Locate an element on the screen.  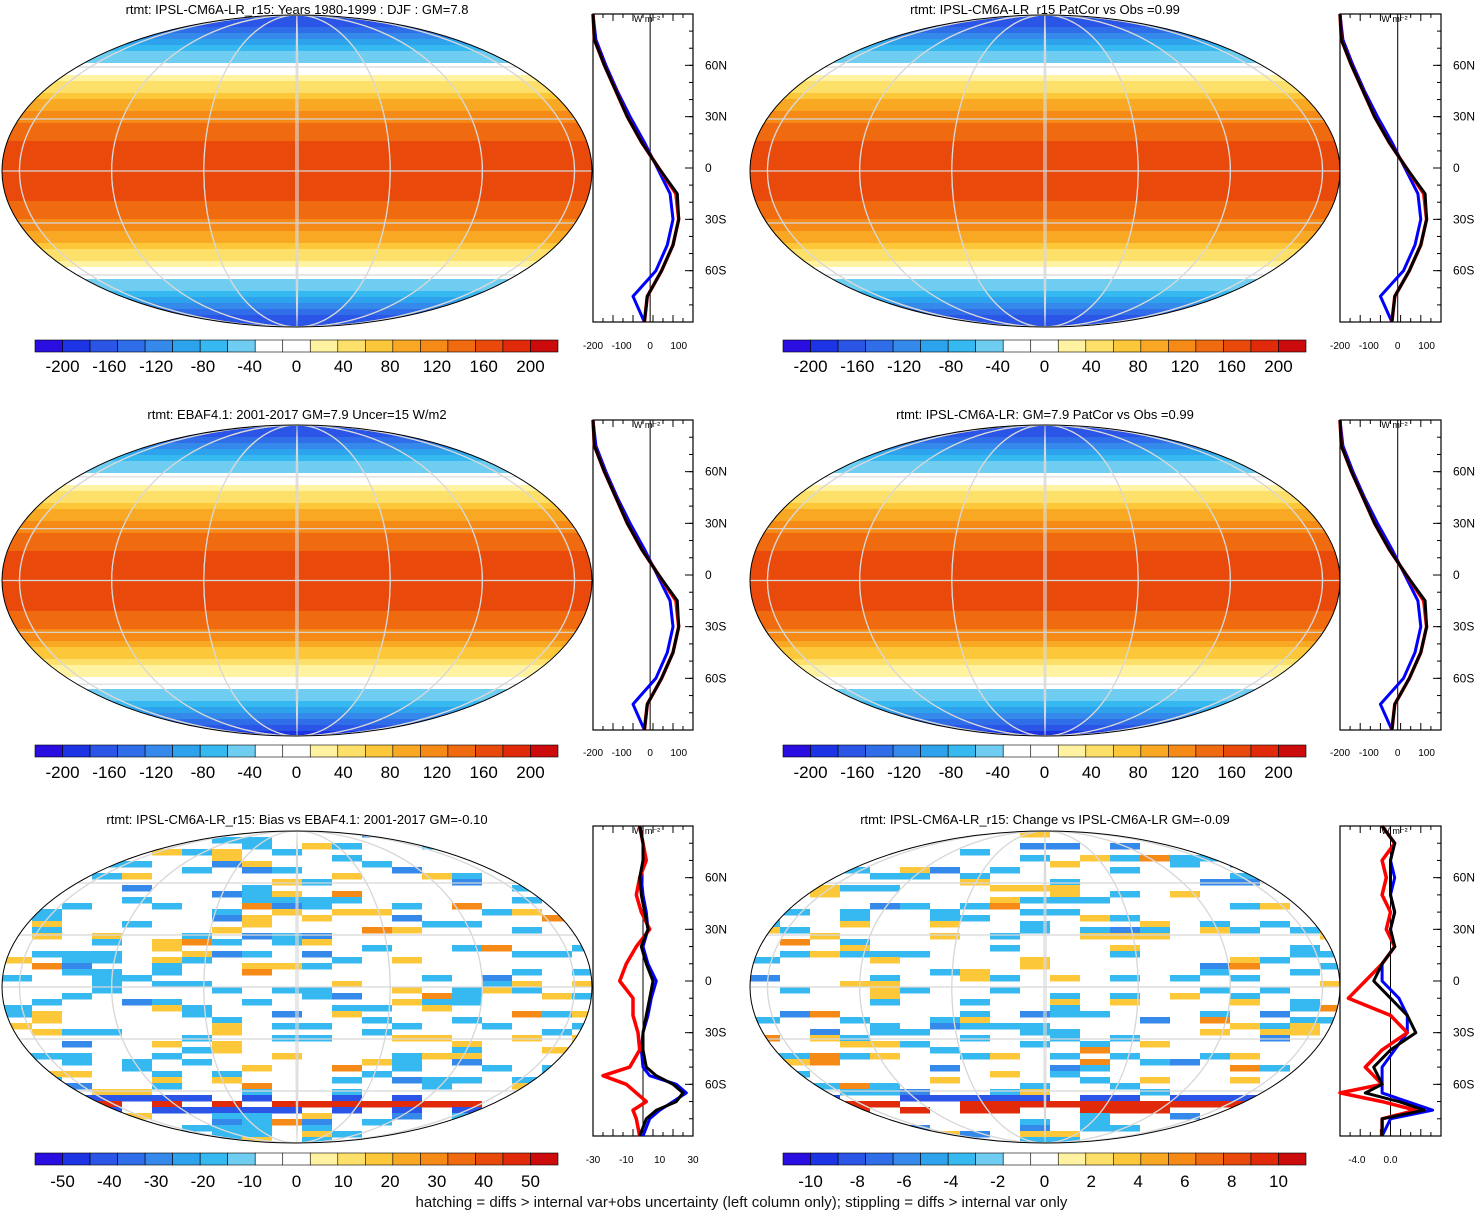
map-meridian is located at coordinates (1045, 580).